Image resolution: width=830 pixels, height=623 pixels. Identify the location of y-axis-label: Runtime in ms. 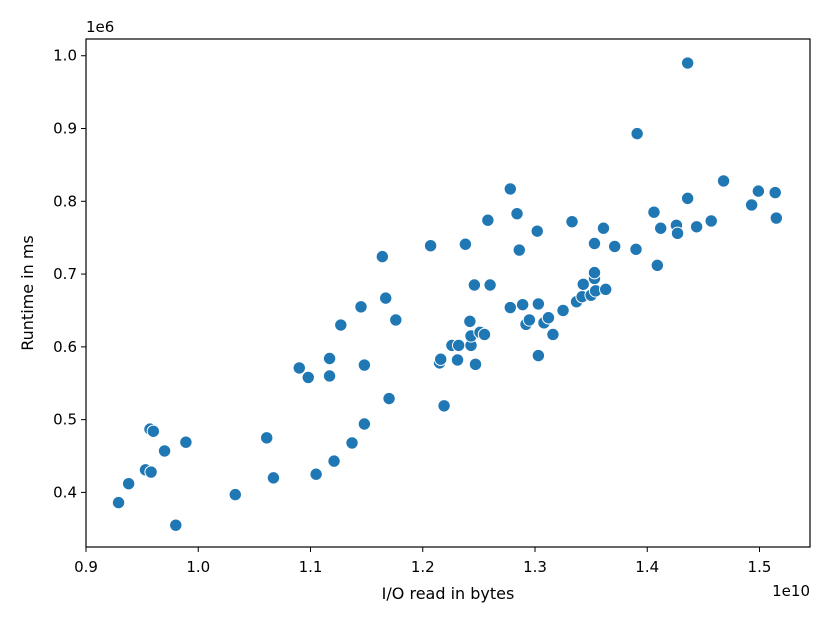
(27, 293).